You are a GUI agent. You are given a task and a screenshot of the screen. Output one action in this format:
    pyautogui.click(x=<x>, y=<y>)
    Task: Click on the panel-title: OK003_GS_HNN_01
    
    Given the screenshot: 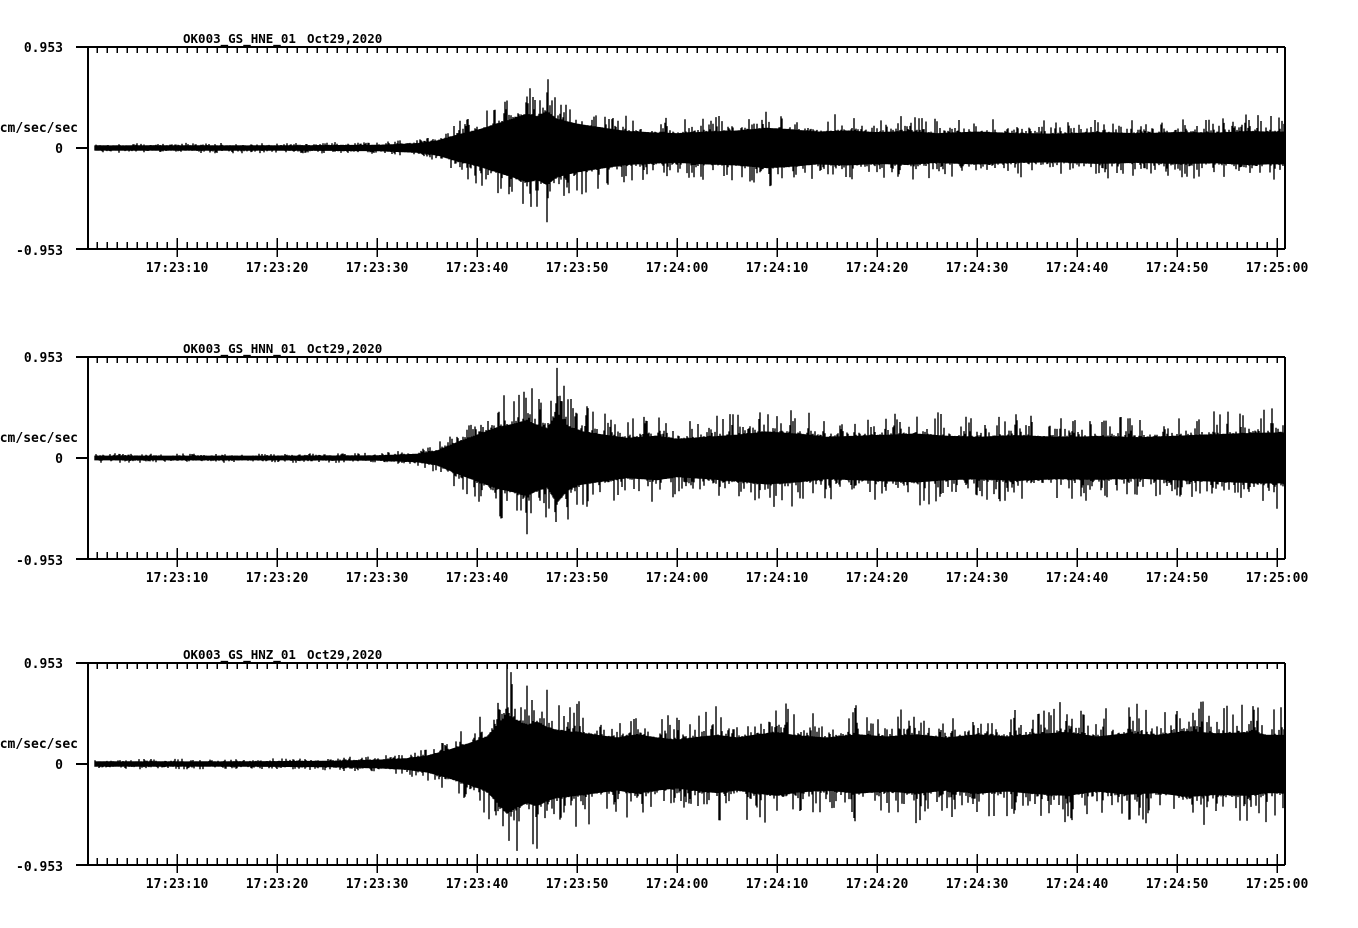 What is the action you would take?
    pyautogui.click(x=239, y=349)
    